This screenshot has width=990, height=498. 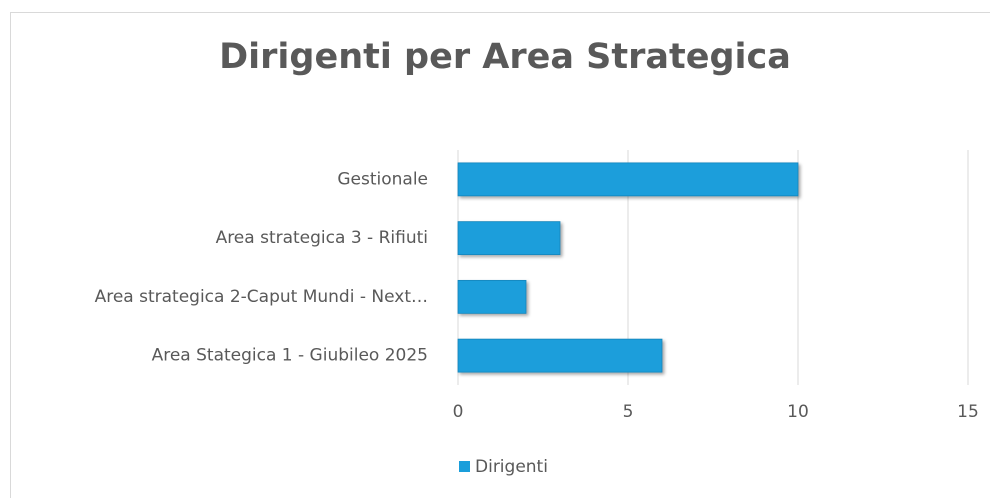 I want to click on legend-label: Dirigenti, so click(x=511, y=467).